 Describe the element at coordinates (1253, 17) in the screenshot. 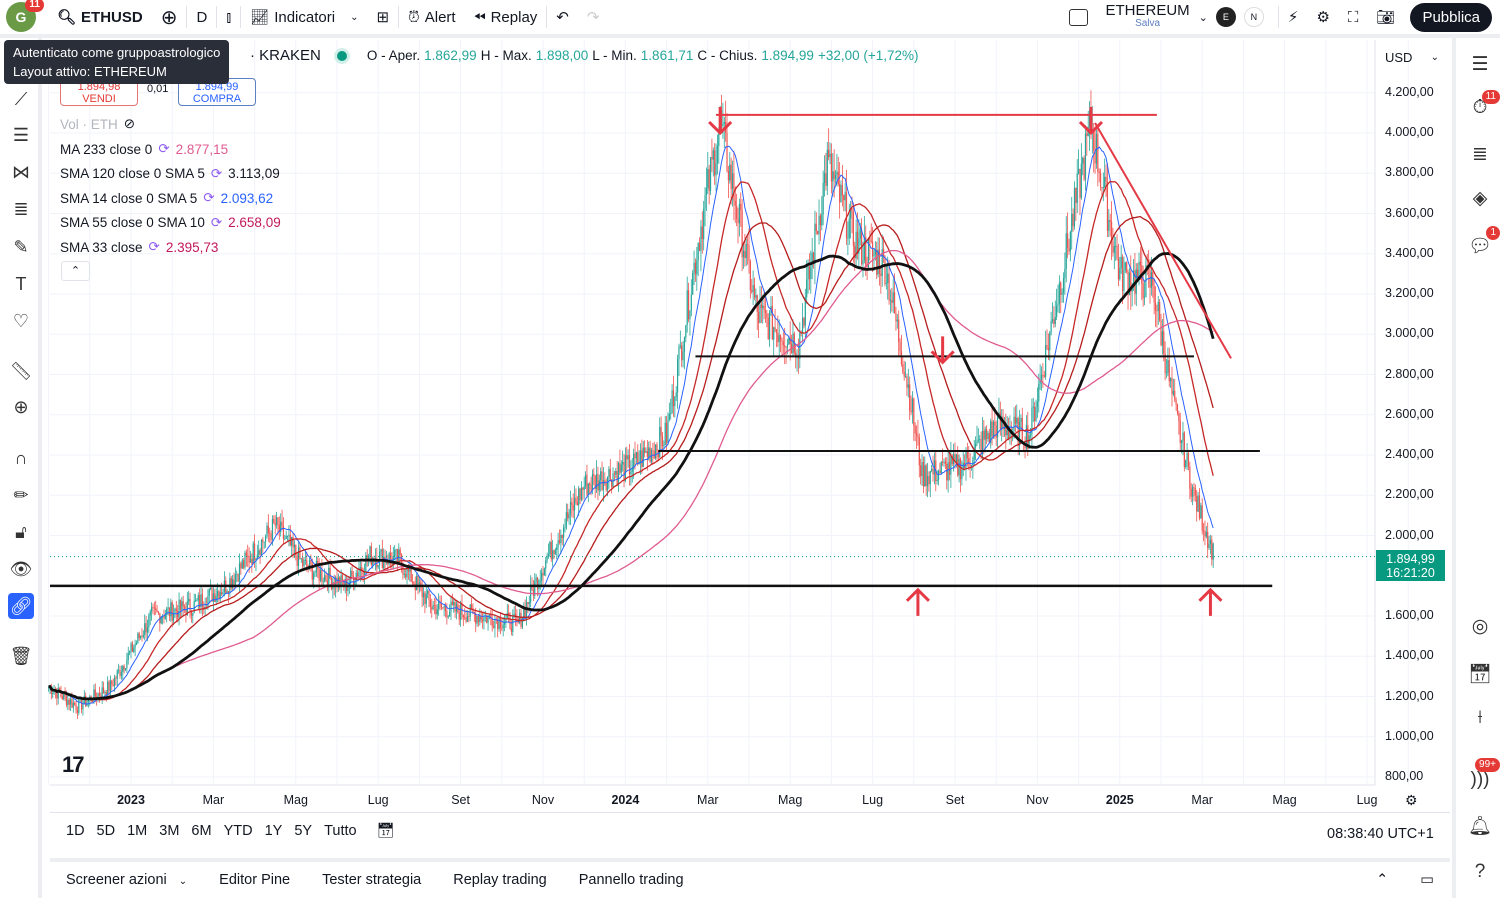

I see `chip-n: N` at that location.